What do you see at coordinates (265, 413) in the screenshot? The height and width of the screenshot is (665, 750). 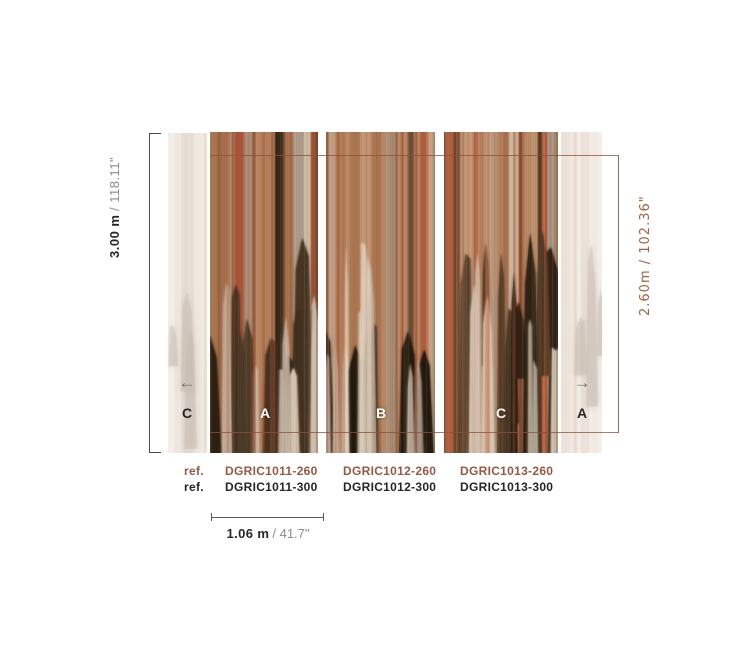 I see `panel-letter-a: A` at bounding box center [265, 413].